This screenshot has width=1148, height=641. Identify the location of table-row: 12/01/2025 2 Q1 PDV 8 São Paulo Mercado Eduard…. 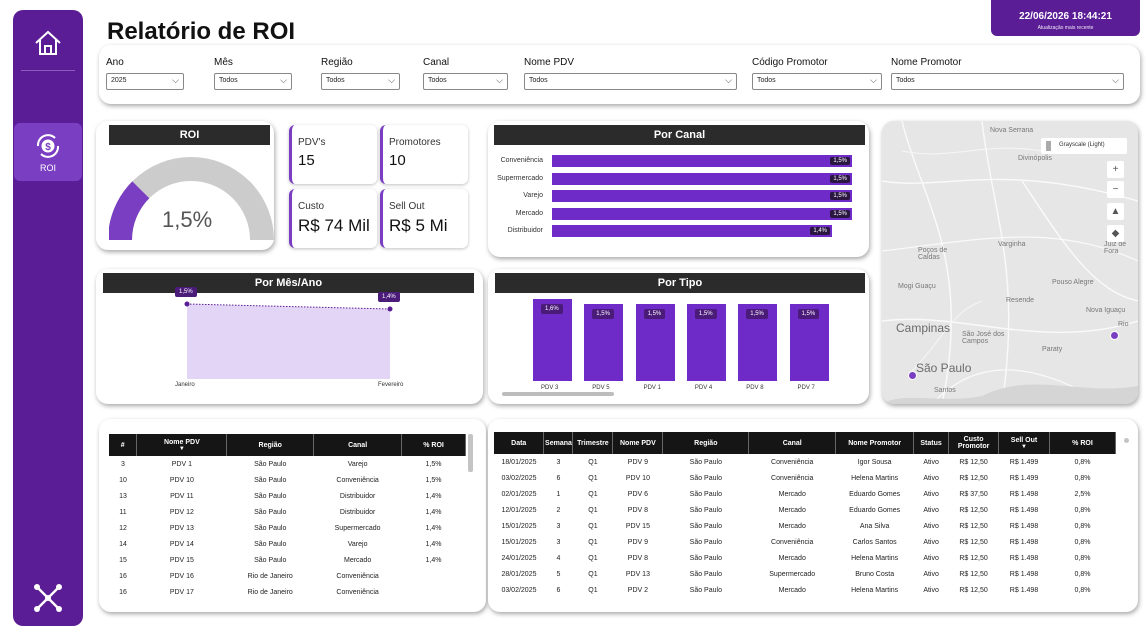
(805, 510).